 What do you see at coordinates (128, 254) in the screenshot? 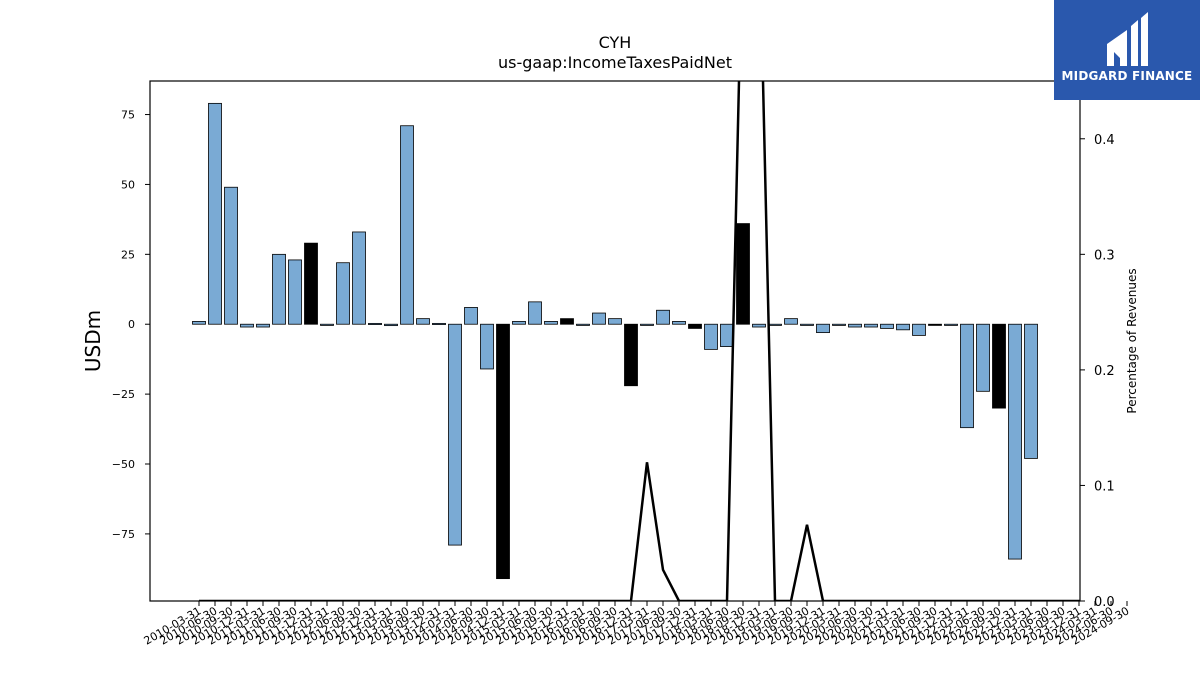
I see `y-tick-label: 25` at bounding box center [128, 254].